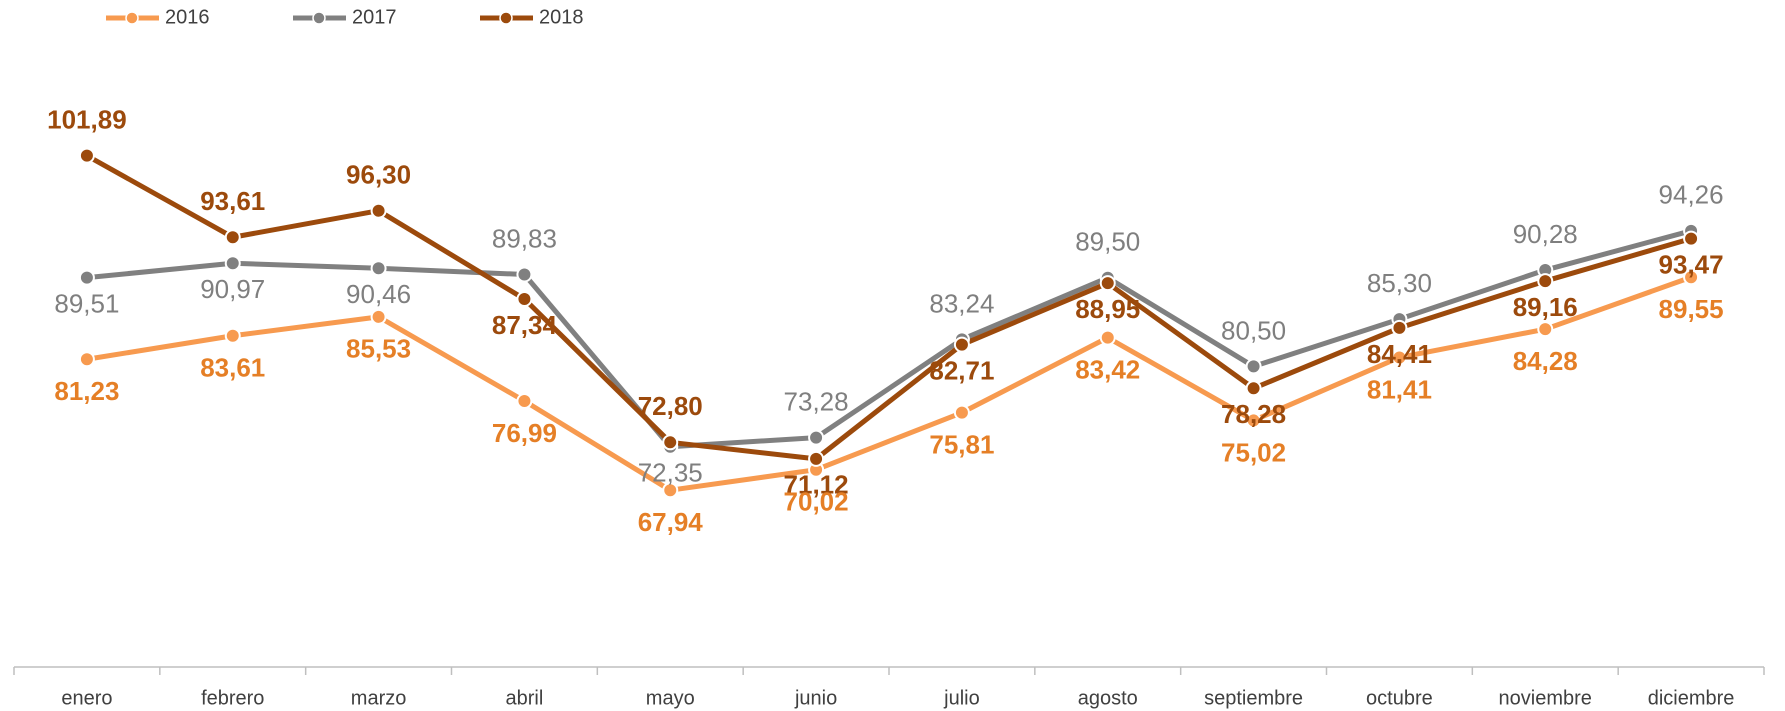 This screenshot has height=711, width=1785. I want to click on data-label: 72,80, so click(670, 406).